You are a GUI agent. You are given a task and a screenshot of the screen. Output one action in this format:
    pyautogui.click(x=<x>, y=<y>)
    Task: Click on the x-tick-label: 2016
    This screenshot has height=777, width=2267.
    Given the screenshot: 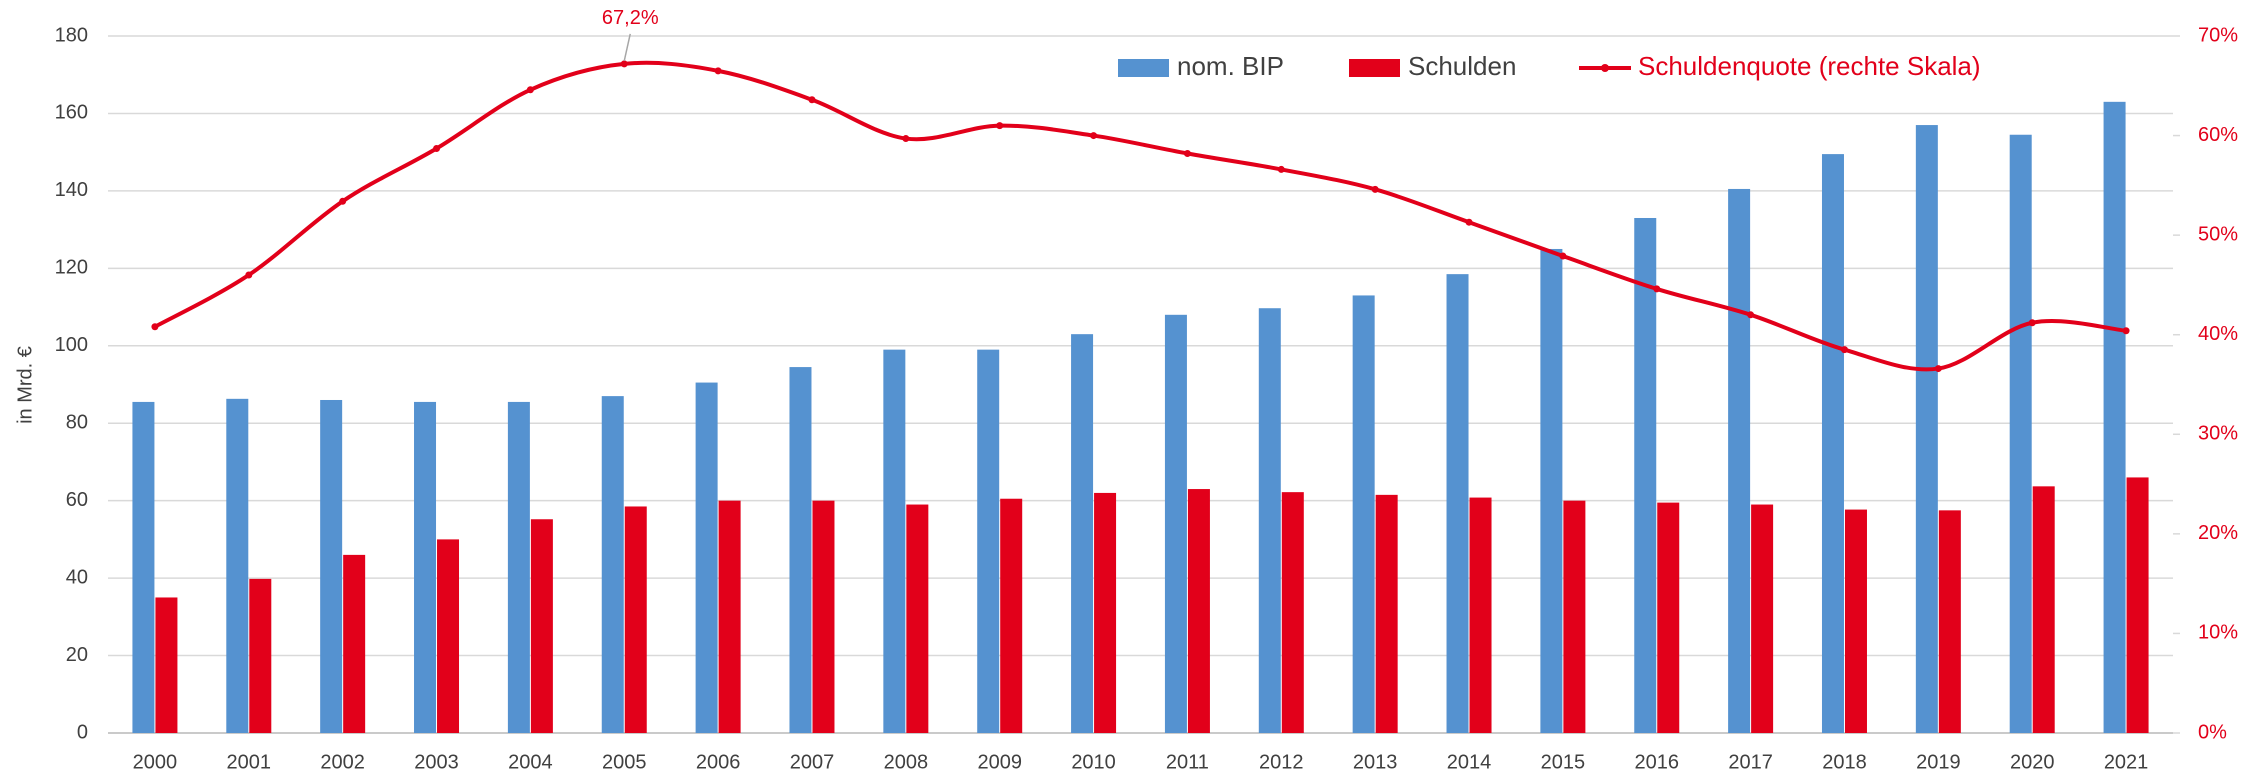 What is the action you would take?
    pyautogui.click(x=1657, y=762)
    